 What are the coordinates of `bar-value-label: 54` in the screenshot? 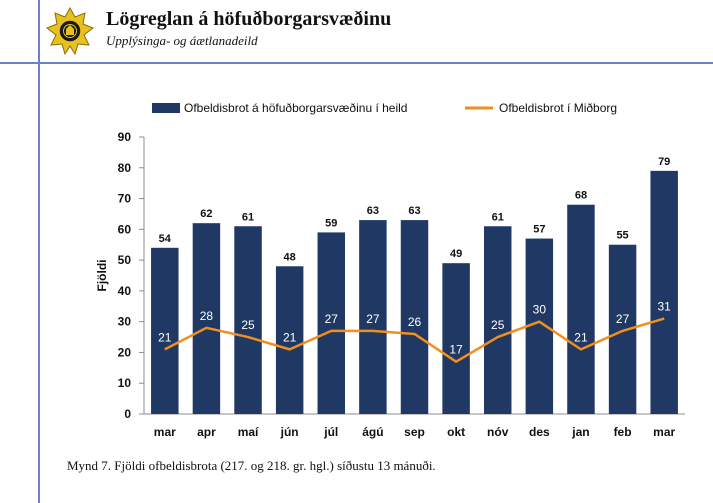 It's located at (165, 239).